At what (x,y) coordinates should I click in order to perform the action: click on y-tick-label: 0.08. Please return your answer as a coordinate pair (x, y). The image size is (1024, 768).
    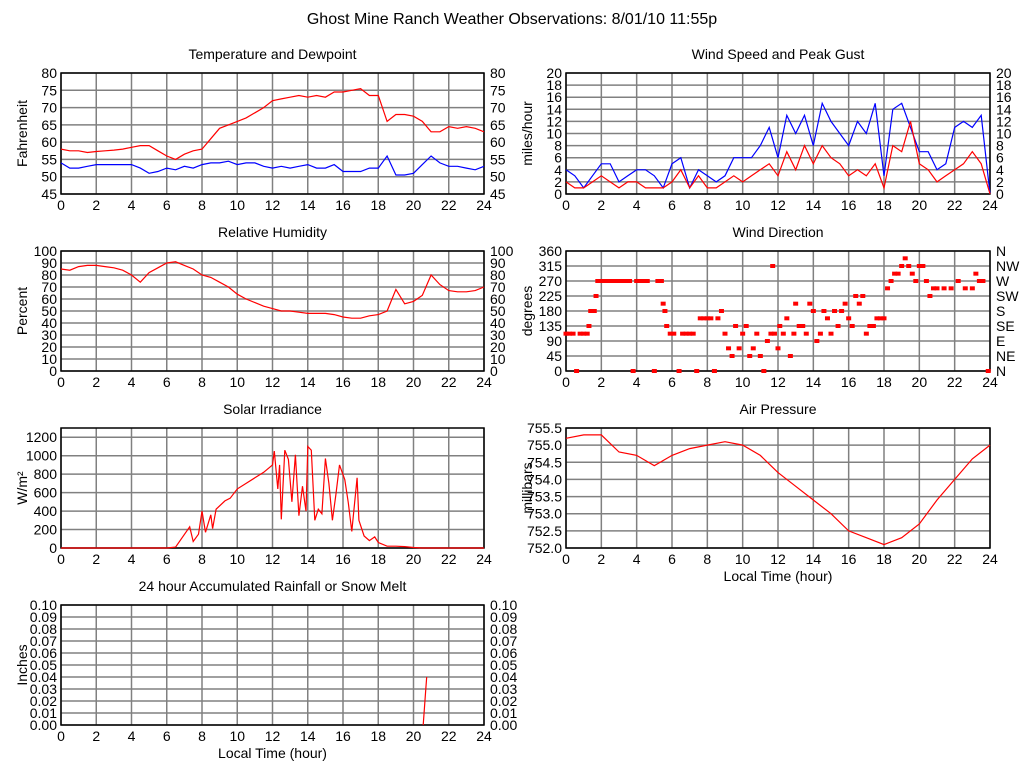
    Looking at the image, I should click on (43, 629).